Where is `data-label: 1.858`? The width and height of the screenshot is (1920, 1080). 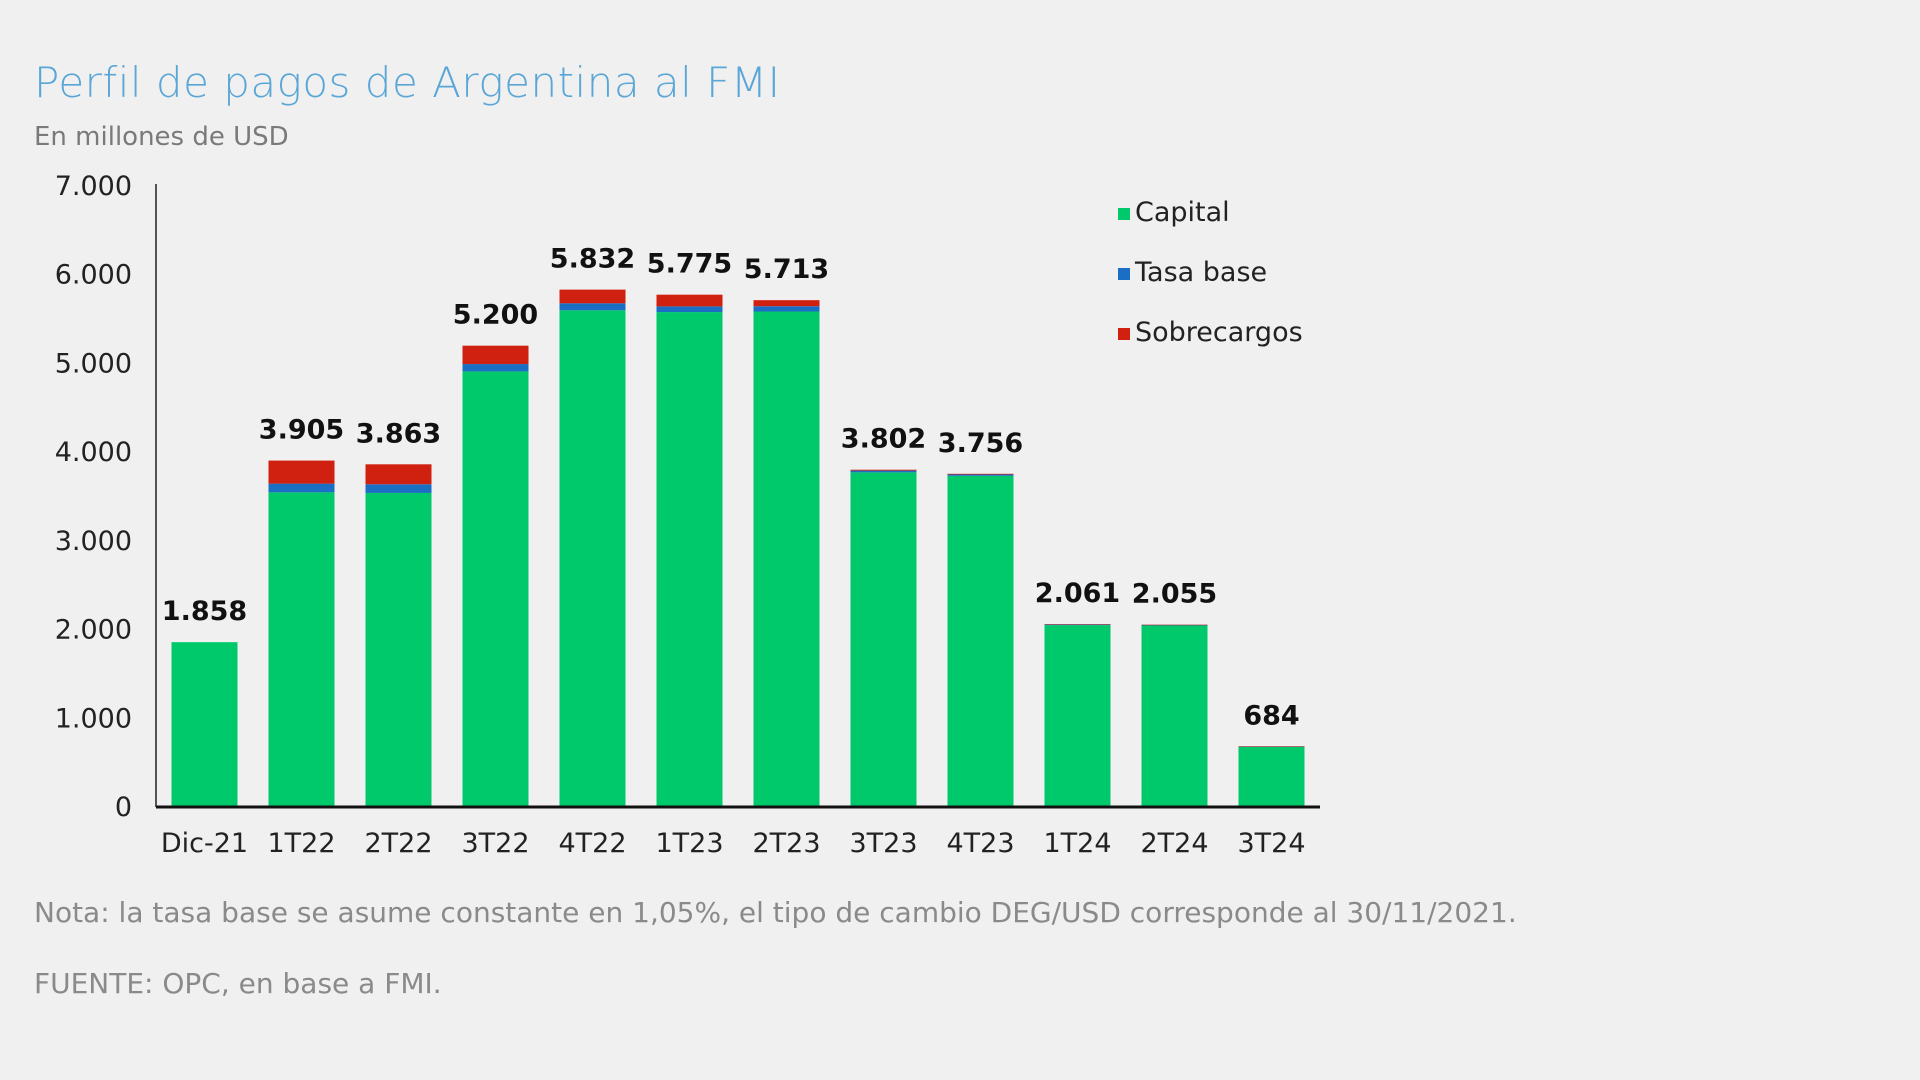 data-label: 1.858 is located at coordinates (204, 611).